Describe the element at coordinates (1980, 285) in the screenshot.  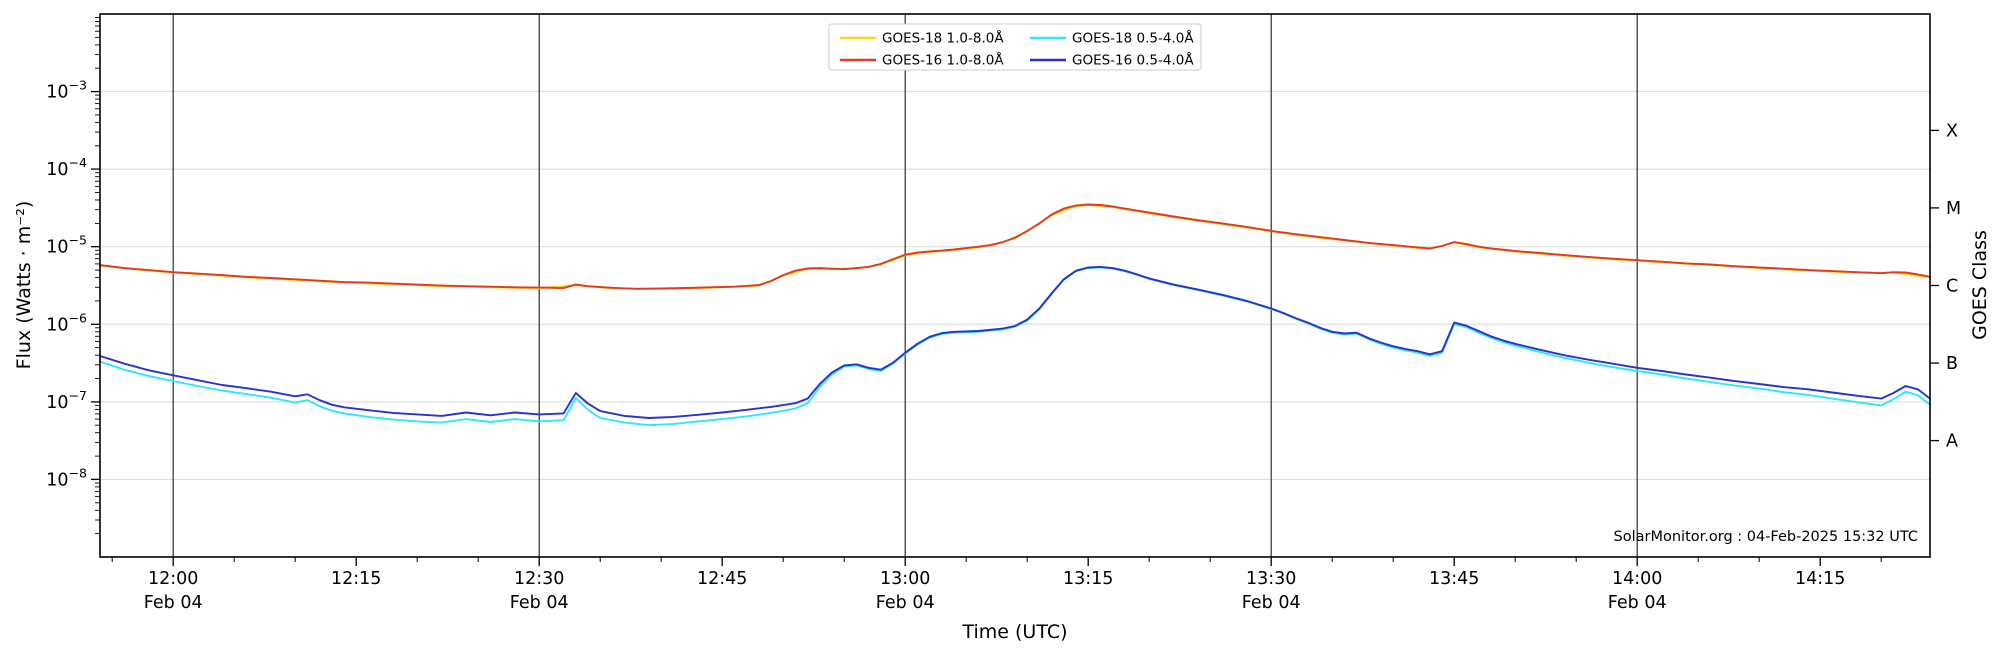
I see `y-axis-label-right: GOES Class` at that location.